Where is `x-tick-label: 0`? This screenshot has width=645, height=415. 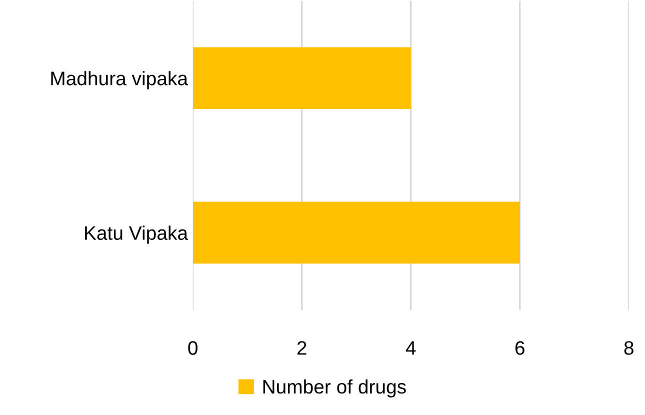 x-tick-label: 0 is located at coordinates (193, 348).